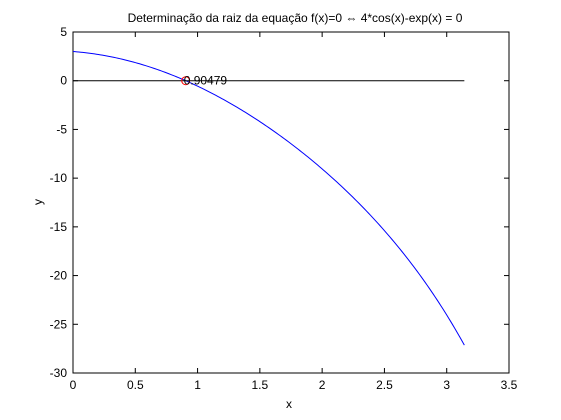  Describe the element at coordinates (59, 276) in the screenshot. I see `y-tick-label: -20` at that location.